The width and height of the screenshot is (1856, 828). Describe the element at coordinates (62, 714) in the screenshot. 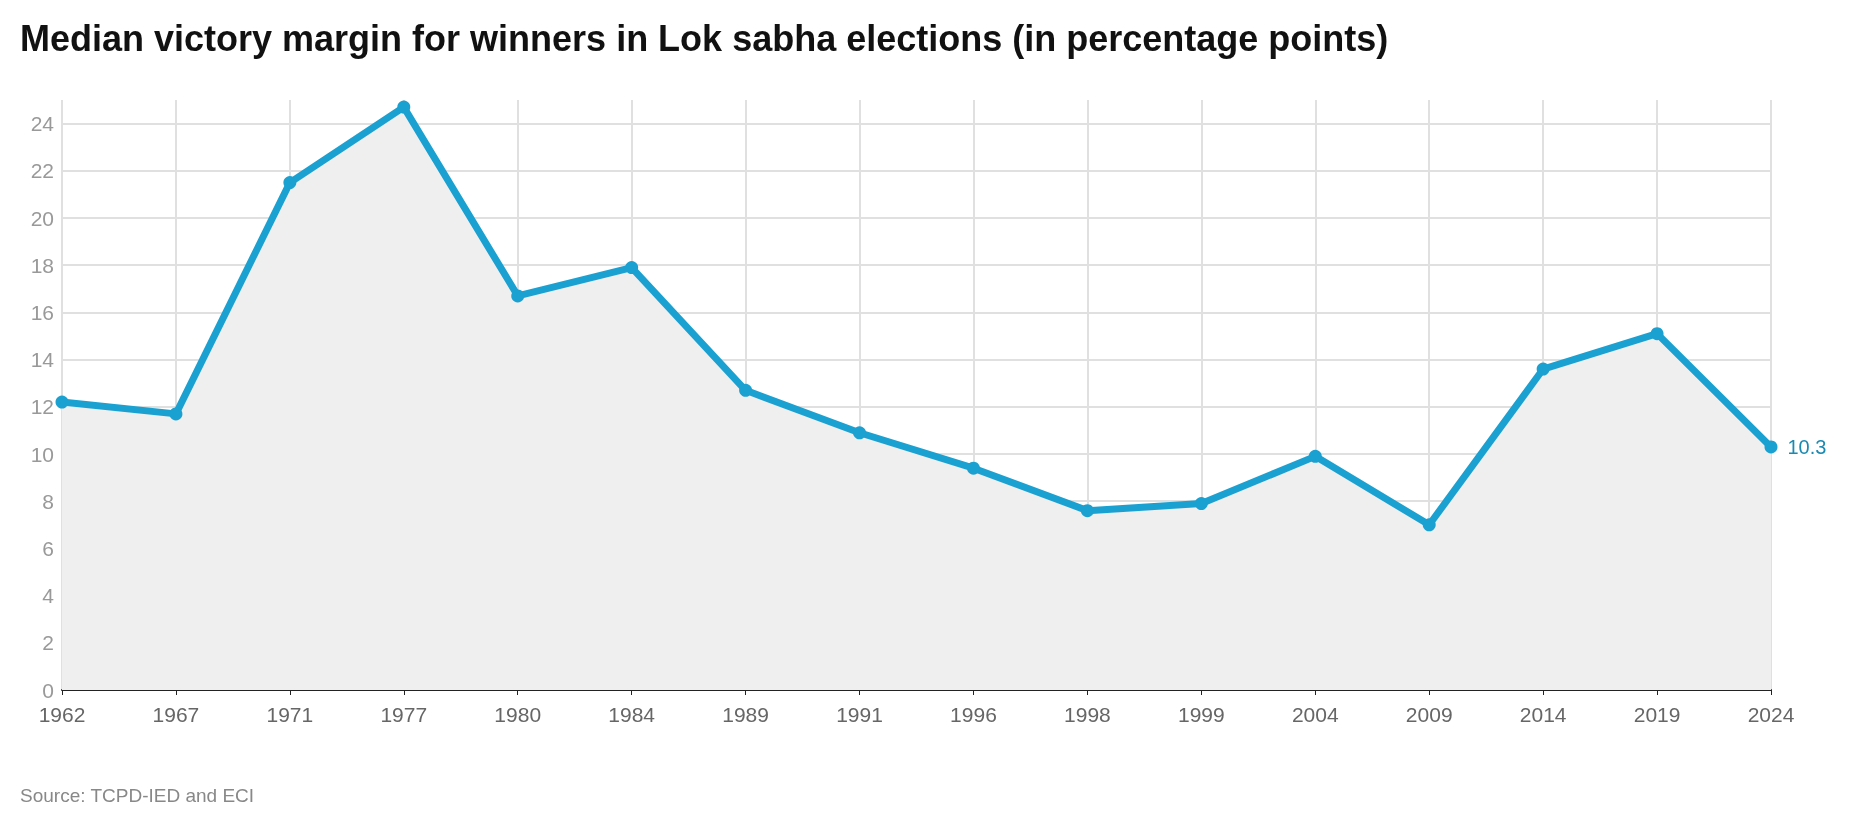

I see `x-tick-label: 1962` at that location.